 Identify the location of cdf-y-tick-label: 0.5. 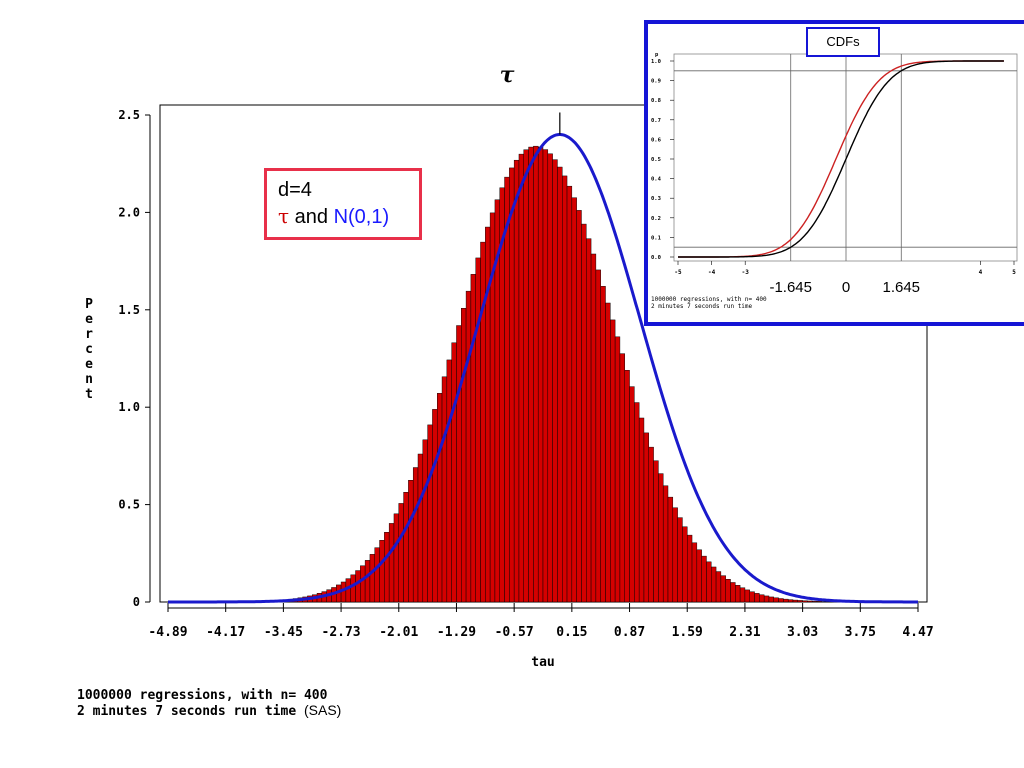
(656, 160).